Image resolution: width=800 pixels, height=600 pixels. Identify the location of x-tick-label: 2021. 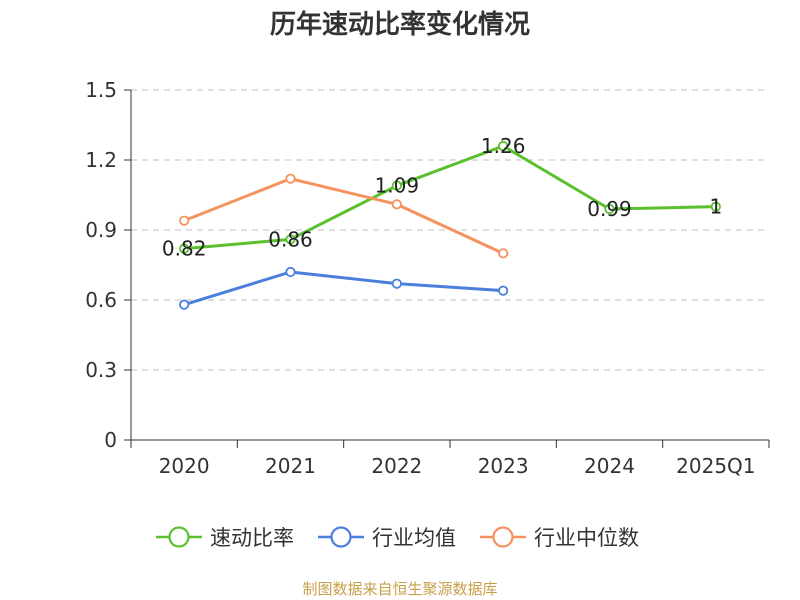
(290, 466).